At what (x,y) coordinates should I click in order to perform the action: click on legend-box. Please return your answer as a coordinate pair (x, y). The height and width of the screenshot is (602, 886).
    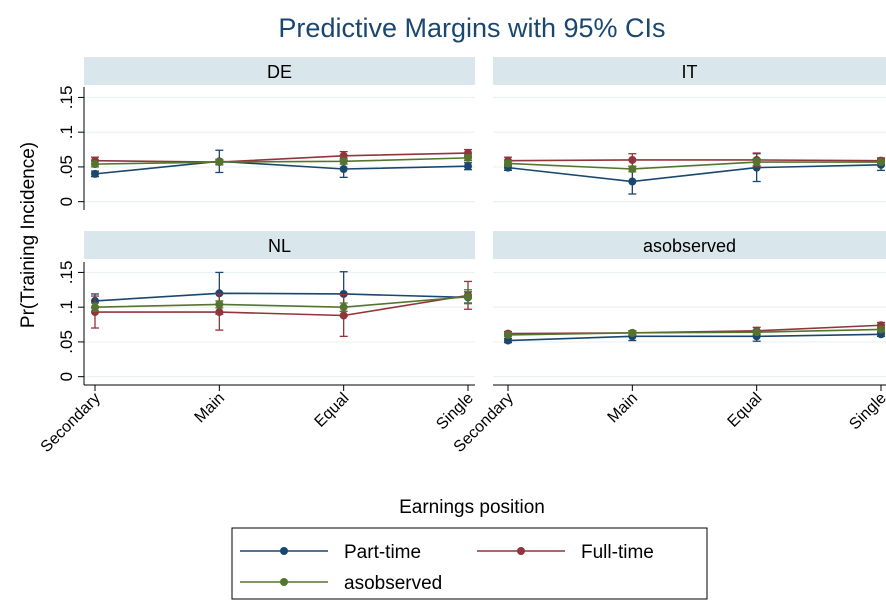
    Looking at the image, I should click on (469, 563).